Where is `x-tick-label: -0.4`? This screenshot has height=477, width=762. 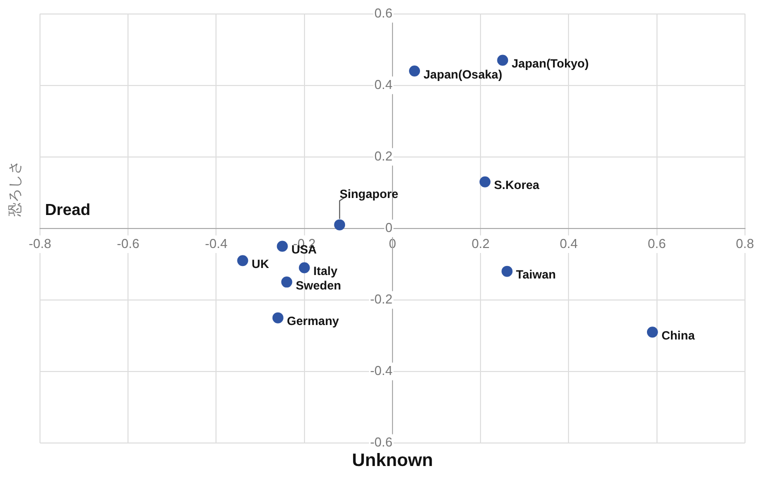
x-tick-label: -0.4 is located at coordinates (216, 243).